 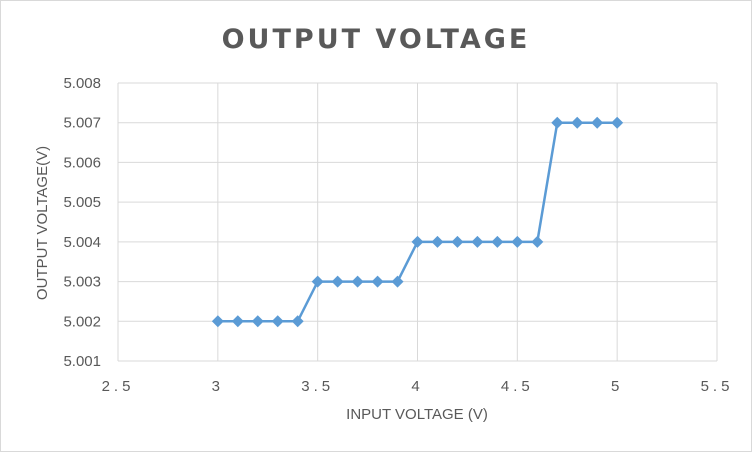 What do you see at coordinates (82, 242) in the screenshot?
I see `y-tick-label: 5.004` at bounding box center [82, 242].